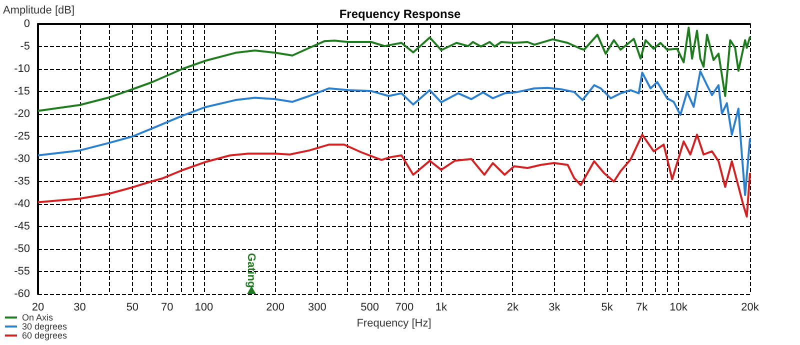 Image resolution: width=800 pixels, height=345 pixels. I want to click on y-tick-label: -15, so click(22, 92).